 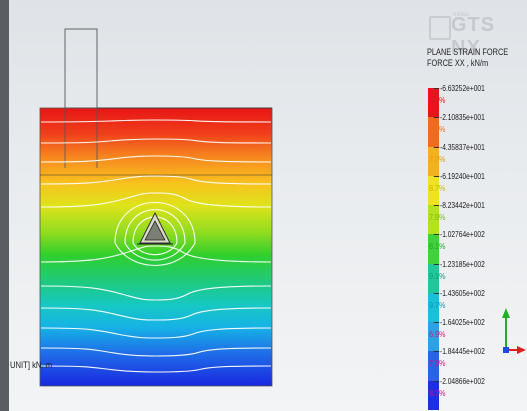 I want to click on legend-percent-label: 7.7%, so click(x=437, y=158).